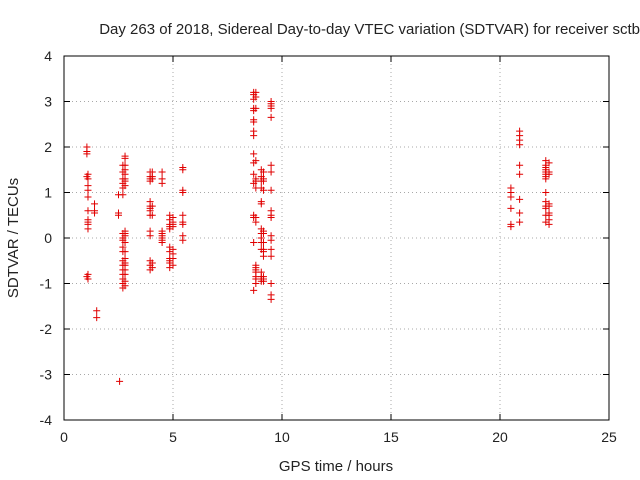  What do you see at coordinates (46, 375) in the screenshot?
I see `y-tick-label: -3` at bounding box center [46, 375].